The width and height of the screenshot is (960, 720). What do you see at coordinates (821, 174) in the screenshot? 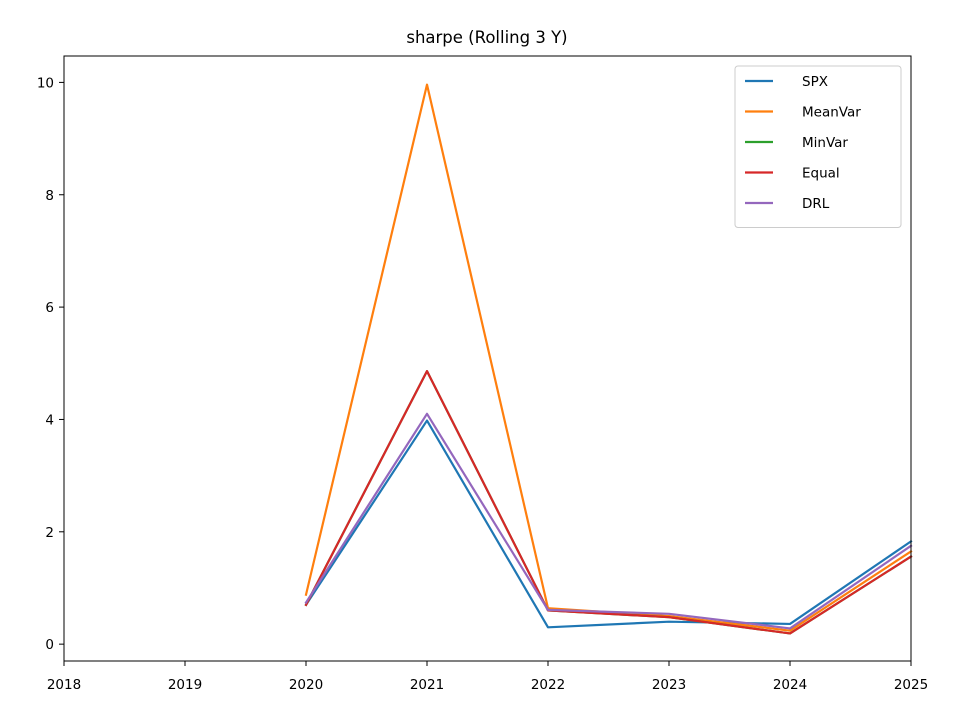
I see `legend-label: Equal` at bounding box center [821, 174].